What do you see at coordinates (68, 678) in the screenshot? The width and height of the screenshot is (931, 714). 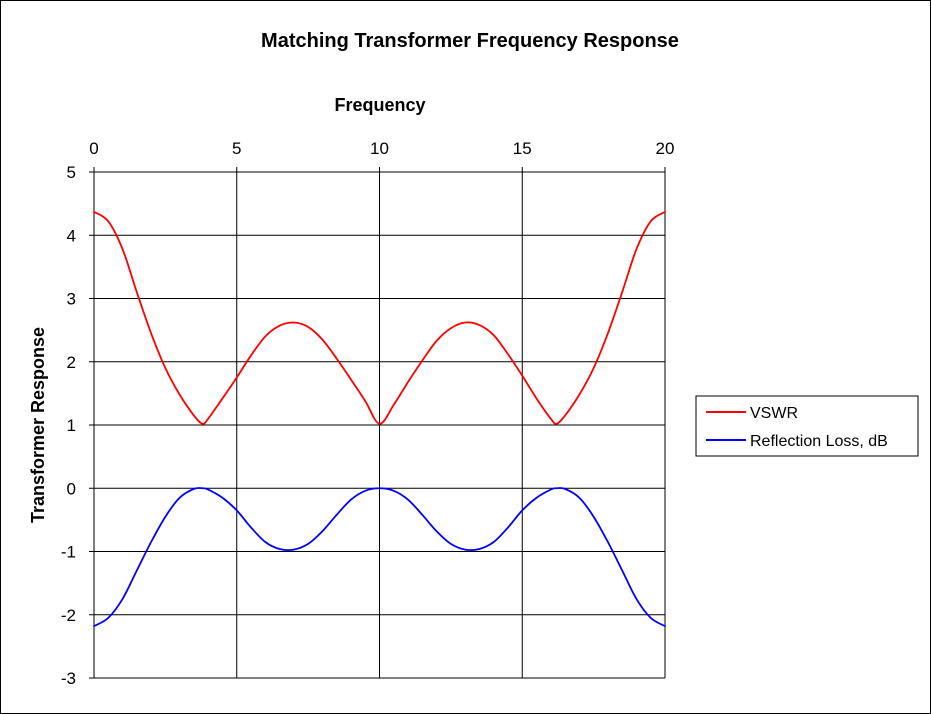 I see `y-tick-label-8: -3` at bounding box center [68, 678].